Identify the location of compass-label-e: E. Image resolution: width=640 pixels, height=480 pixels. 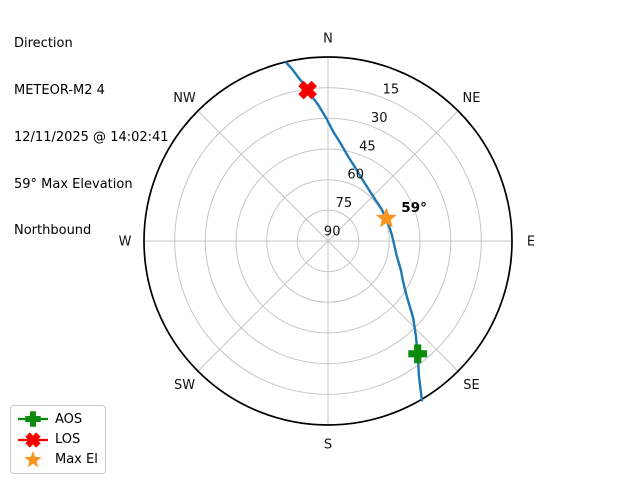
(531, 242).